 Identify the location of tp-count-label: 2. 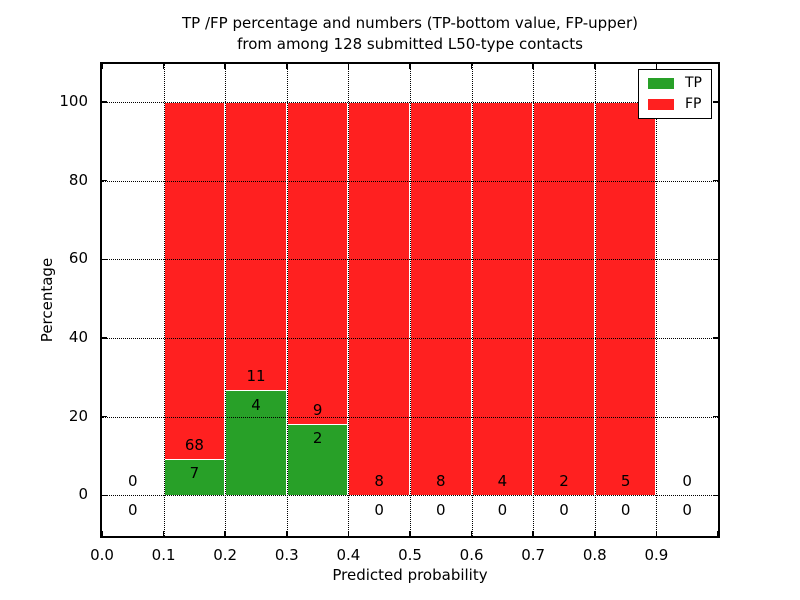
(317, 438).